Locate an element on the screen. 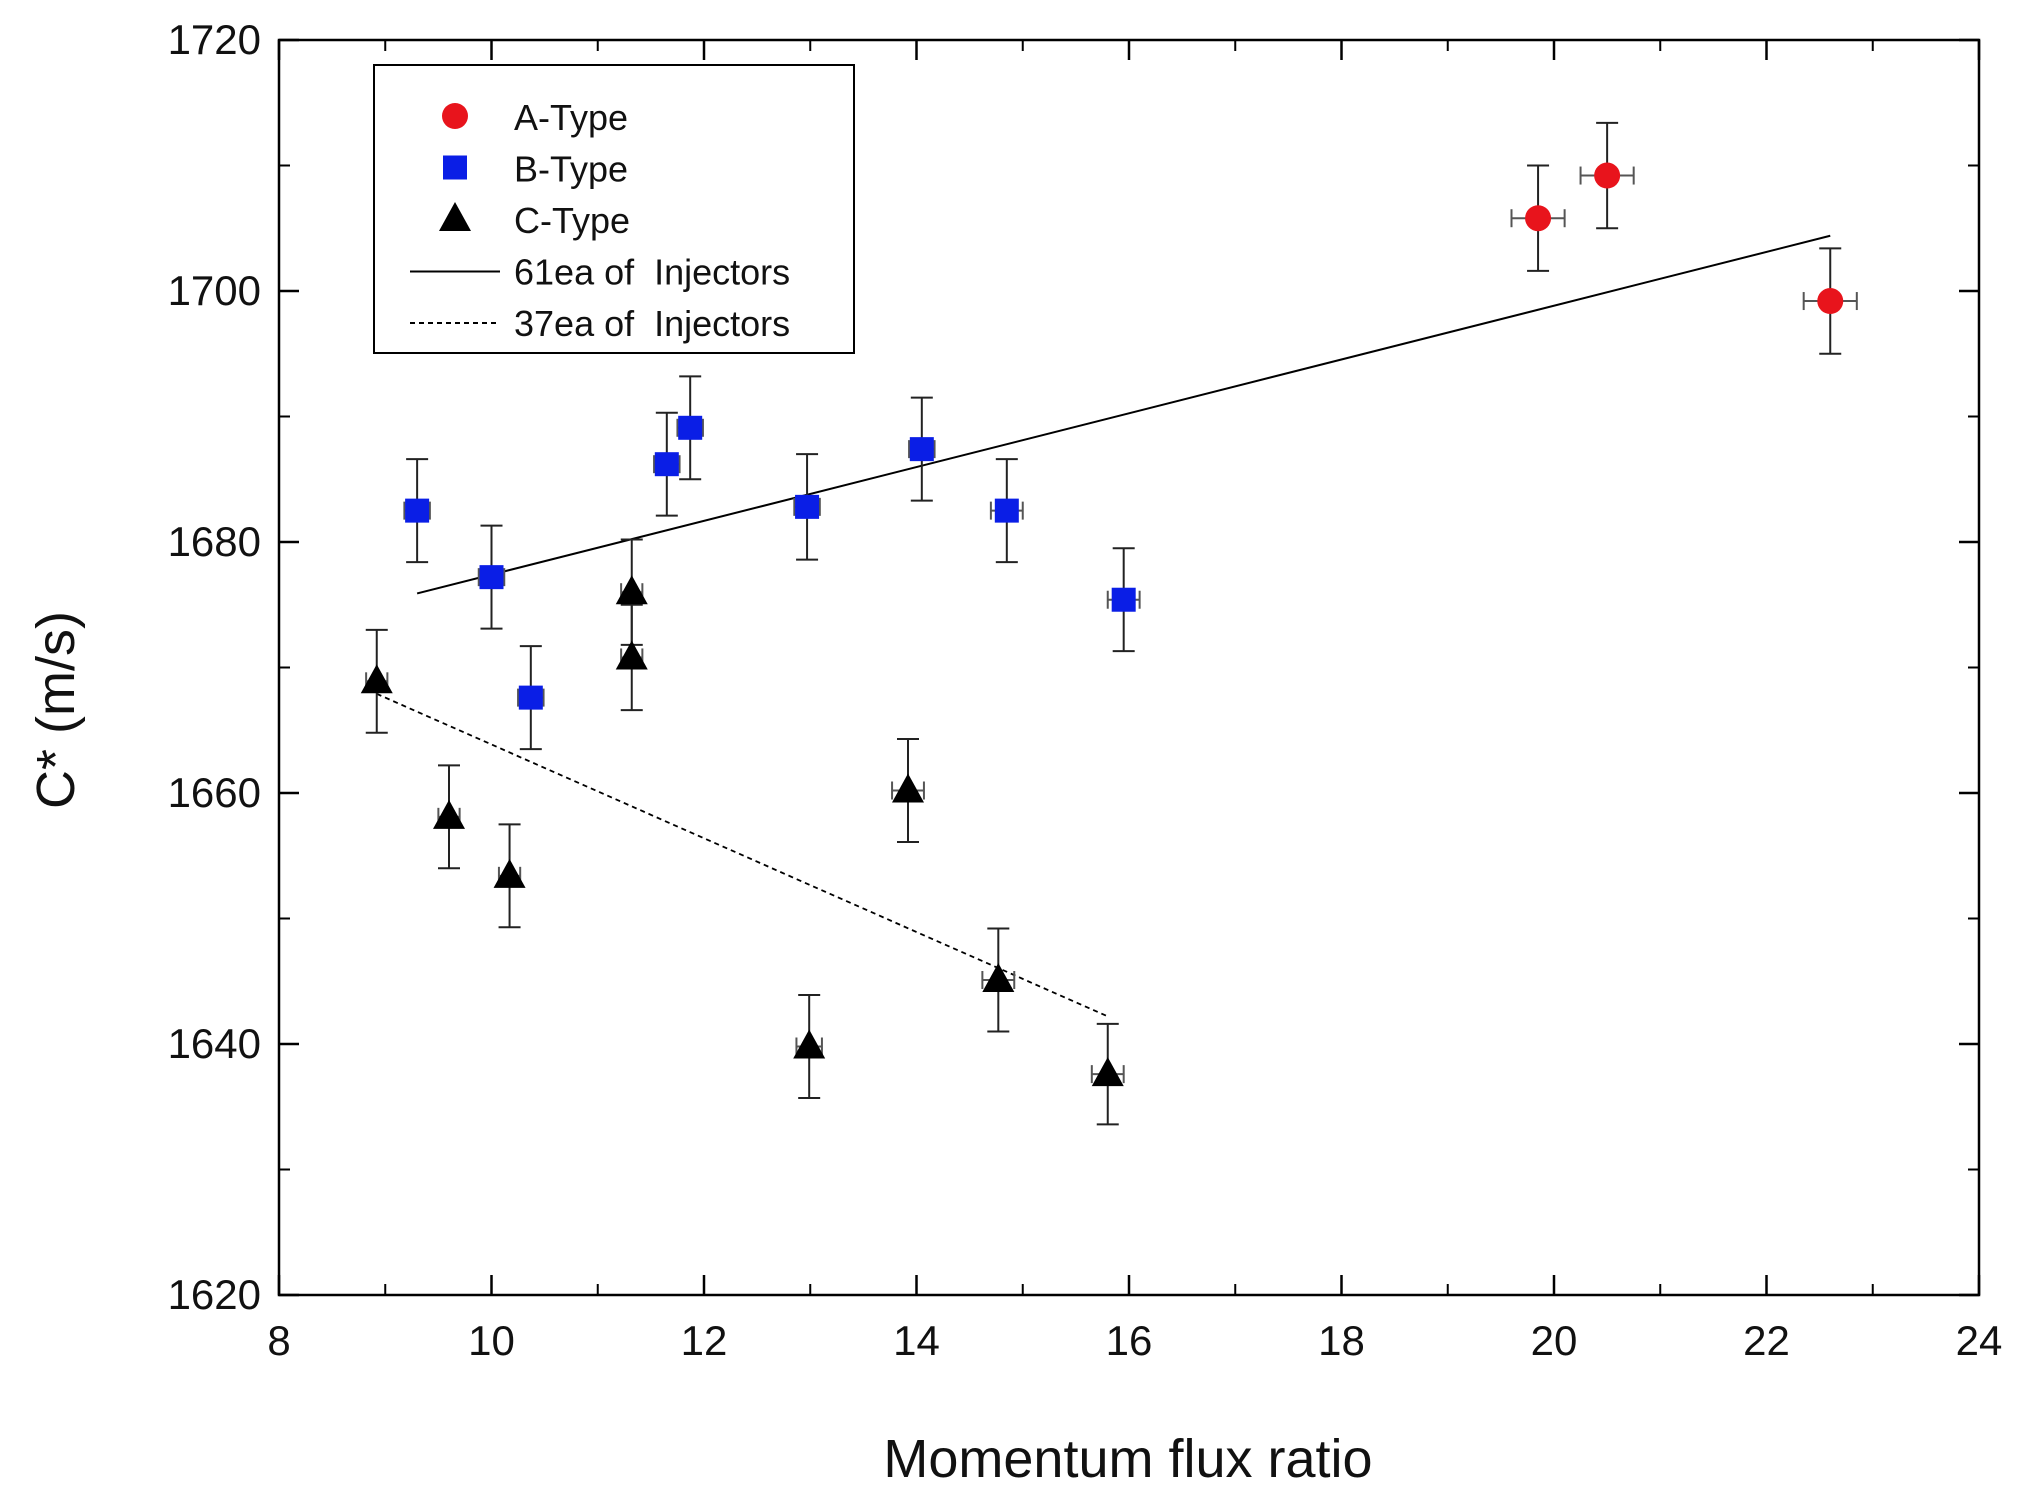 Image resolution: width=2020 pixels, height=1502 pixels. legend-label: 61ea of Injectors is located at coordinates (652, 272).